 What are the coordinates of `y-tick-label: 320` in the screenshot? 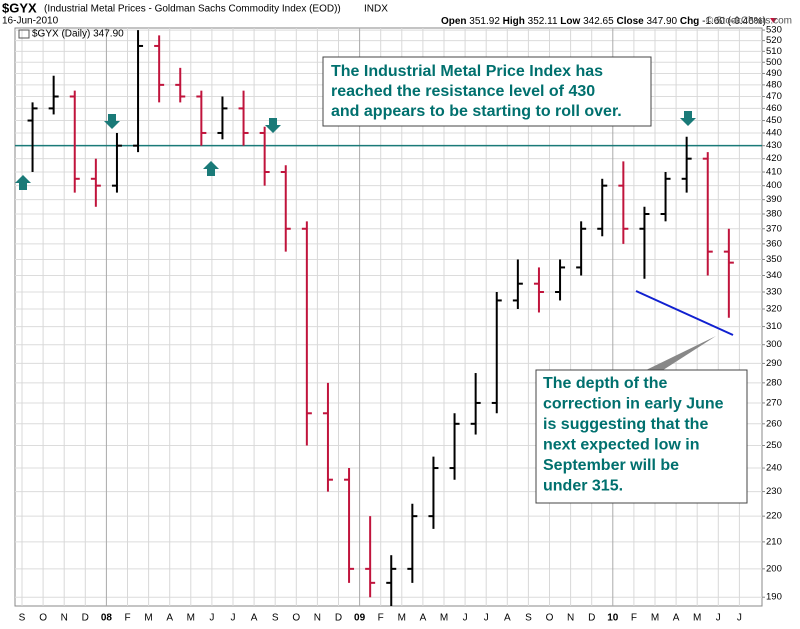 It's located at (774, 309).